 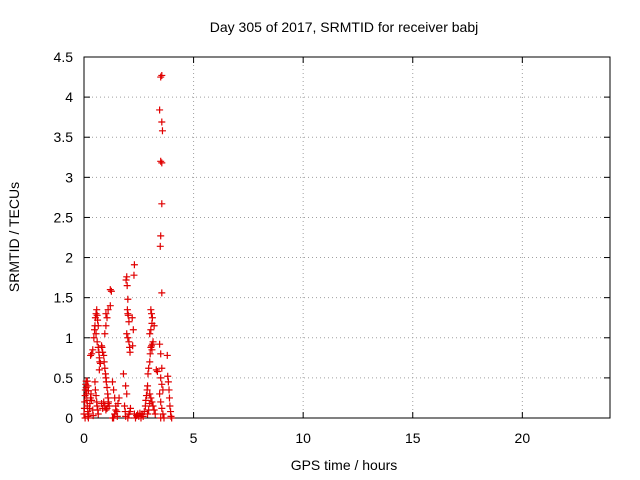 What do you see at coordinates (64, 57) in the screenshot?
I see `y-tick-label: 4.5` at bounding box center [64, 57].